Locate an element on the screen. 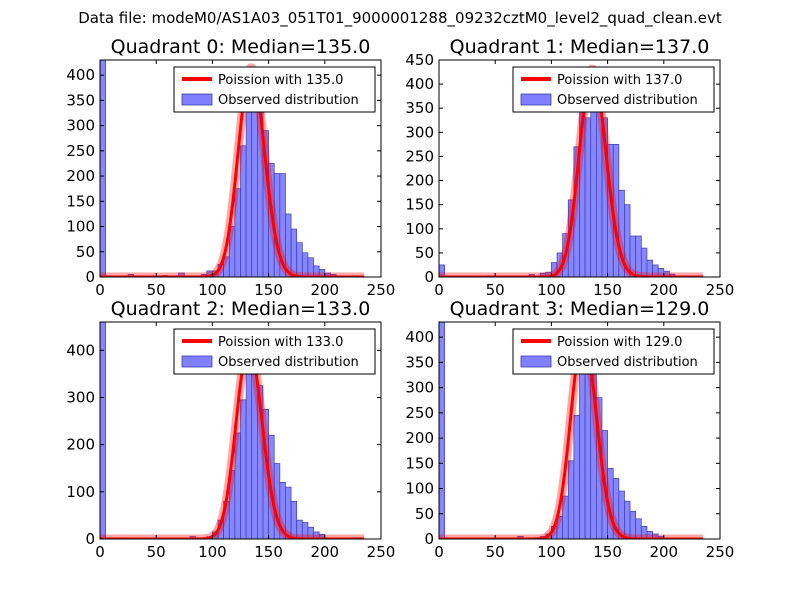  quadrant-2-axes-frame is located at coordinates (240, 430).